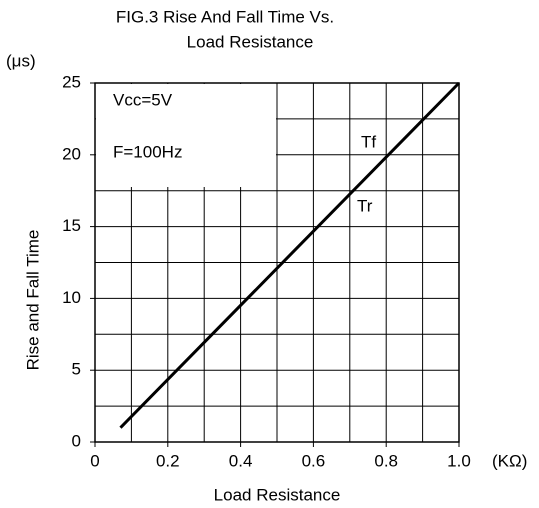  I want to click on x-tick-label: 0.2, so click(168, 460).